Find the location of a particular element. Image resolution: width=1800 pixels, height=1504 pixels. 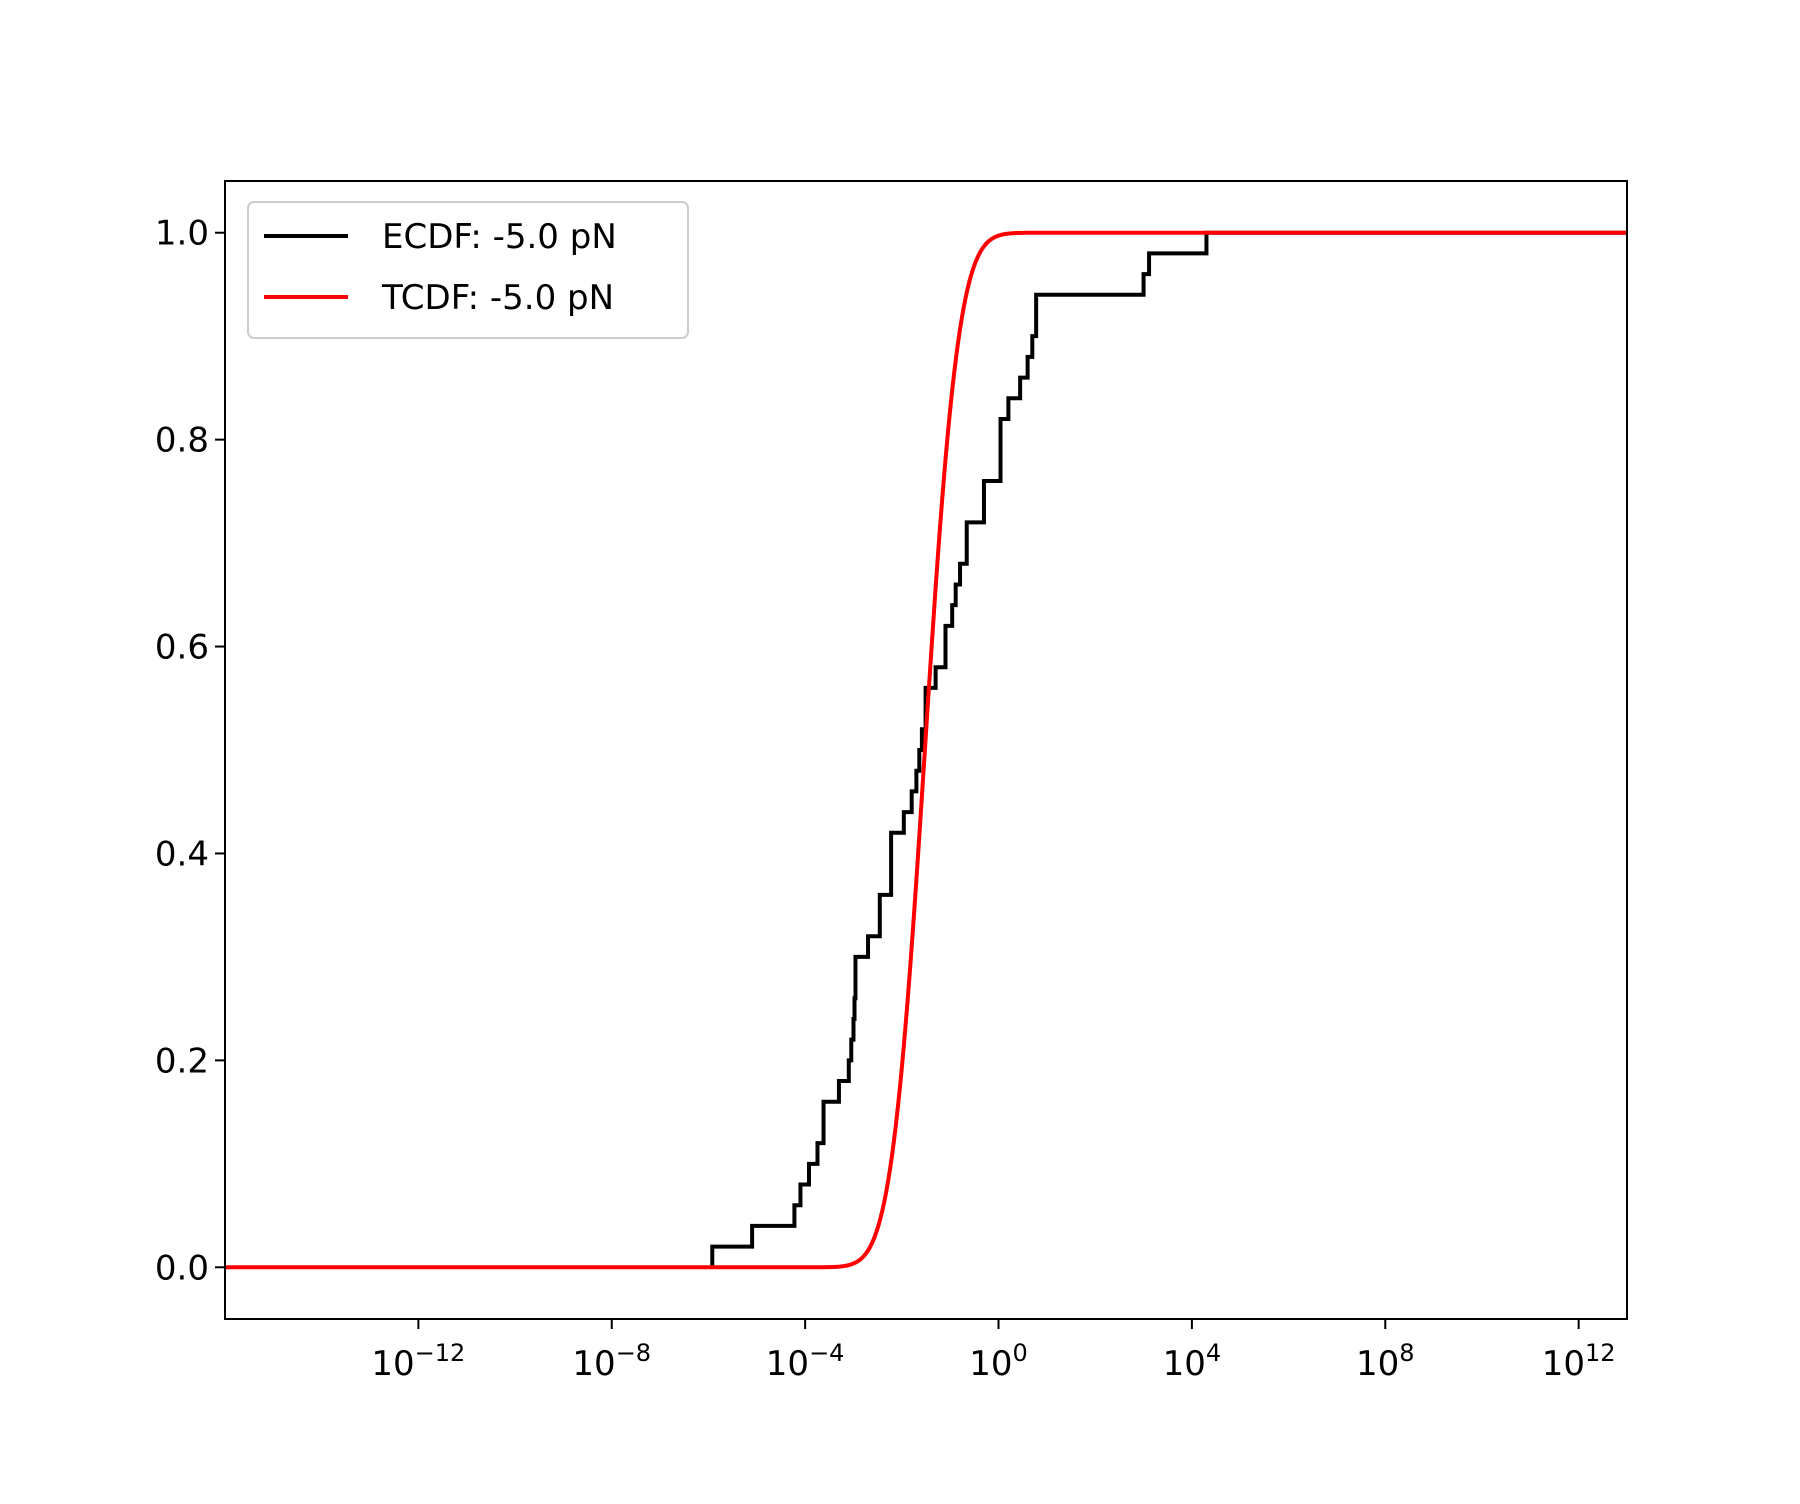

x-tick-label: 10¹² is located at coordinates (1579, 1361).